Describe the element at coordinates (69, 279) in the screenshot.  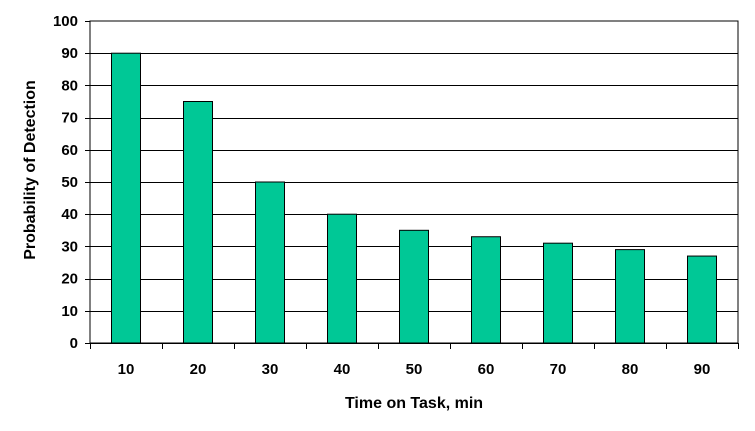
I see `y-tick-label: 20` at that location.